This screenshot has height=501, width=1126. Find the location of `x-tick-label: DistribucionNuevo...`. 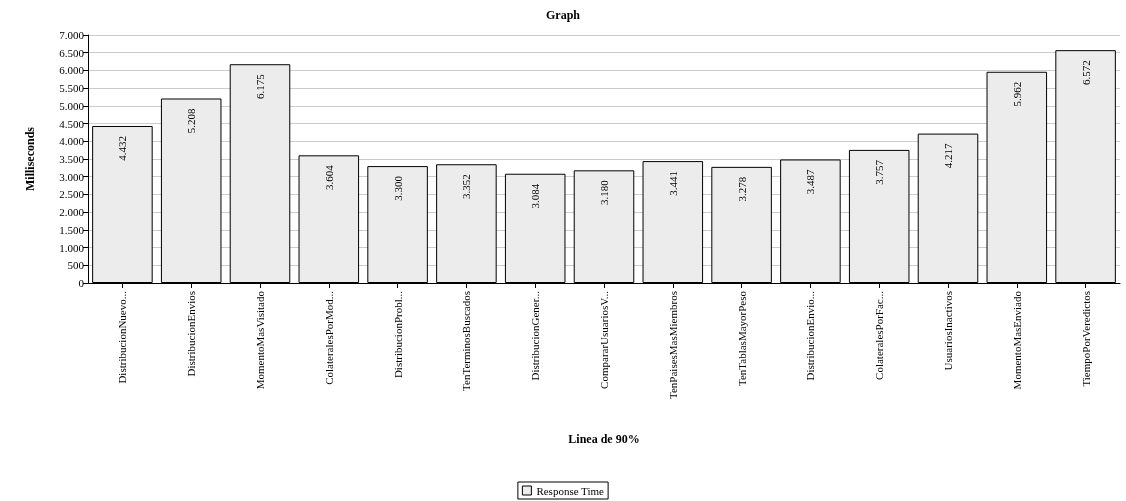

x-tick-label: DistribucionNuevo... is located at coordinates (122, 337).